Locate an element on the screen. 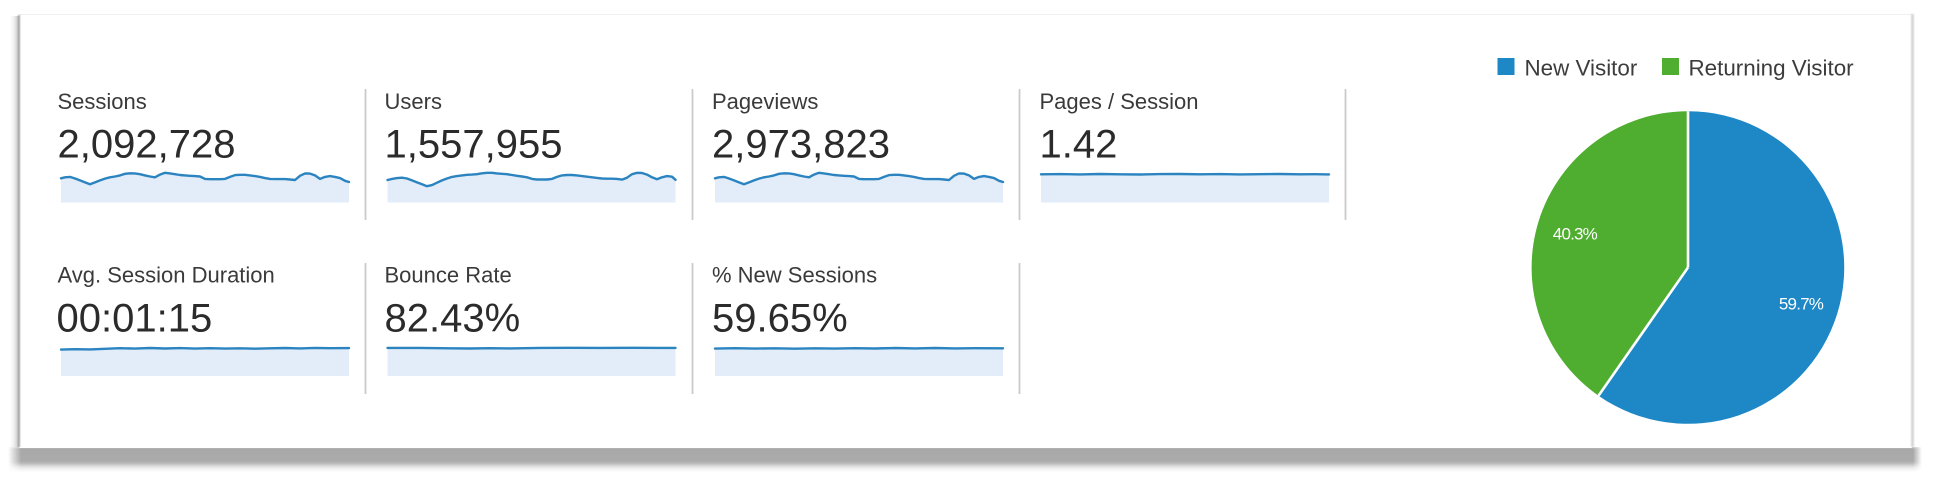 This screenshot has width=1934, height=492. svg-text: 1,557,955 is located at coordinates (474, 145).